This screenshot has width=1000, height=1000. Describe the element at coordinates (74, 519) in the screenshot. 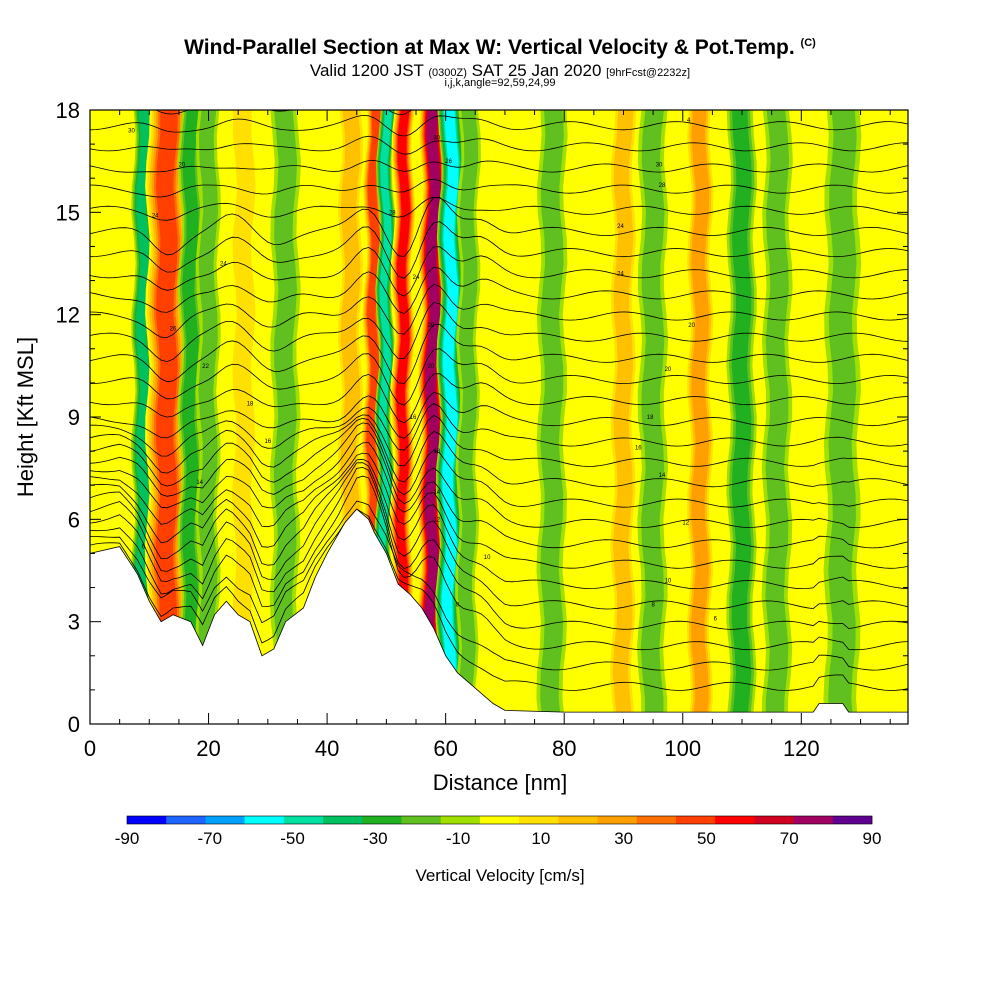

I see `y-tick-label: 6` at that location.